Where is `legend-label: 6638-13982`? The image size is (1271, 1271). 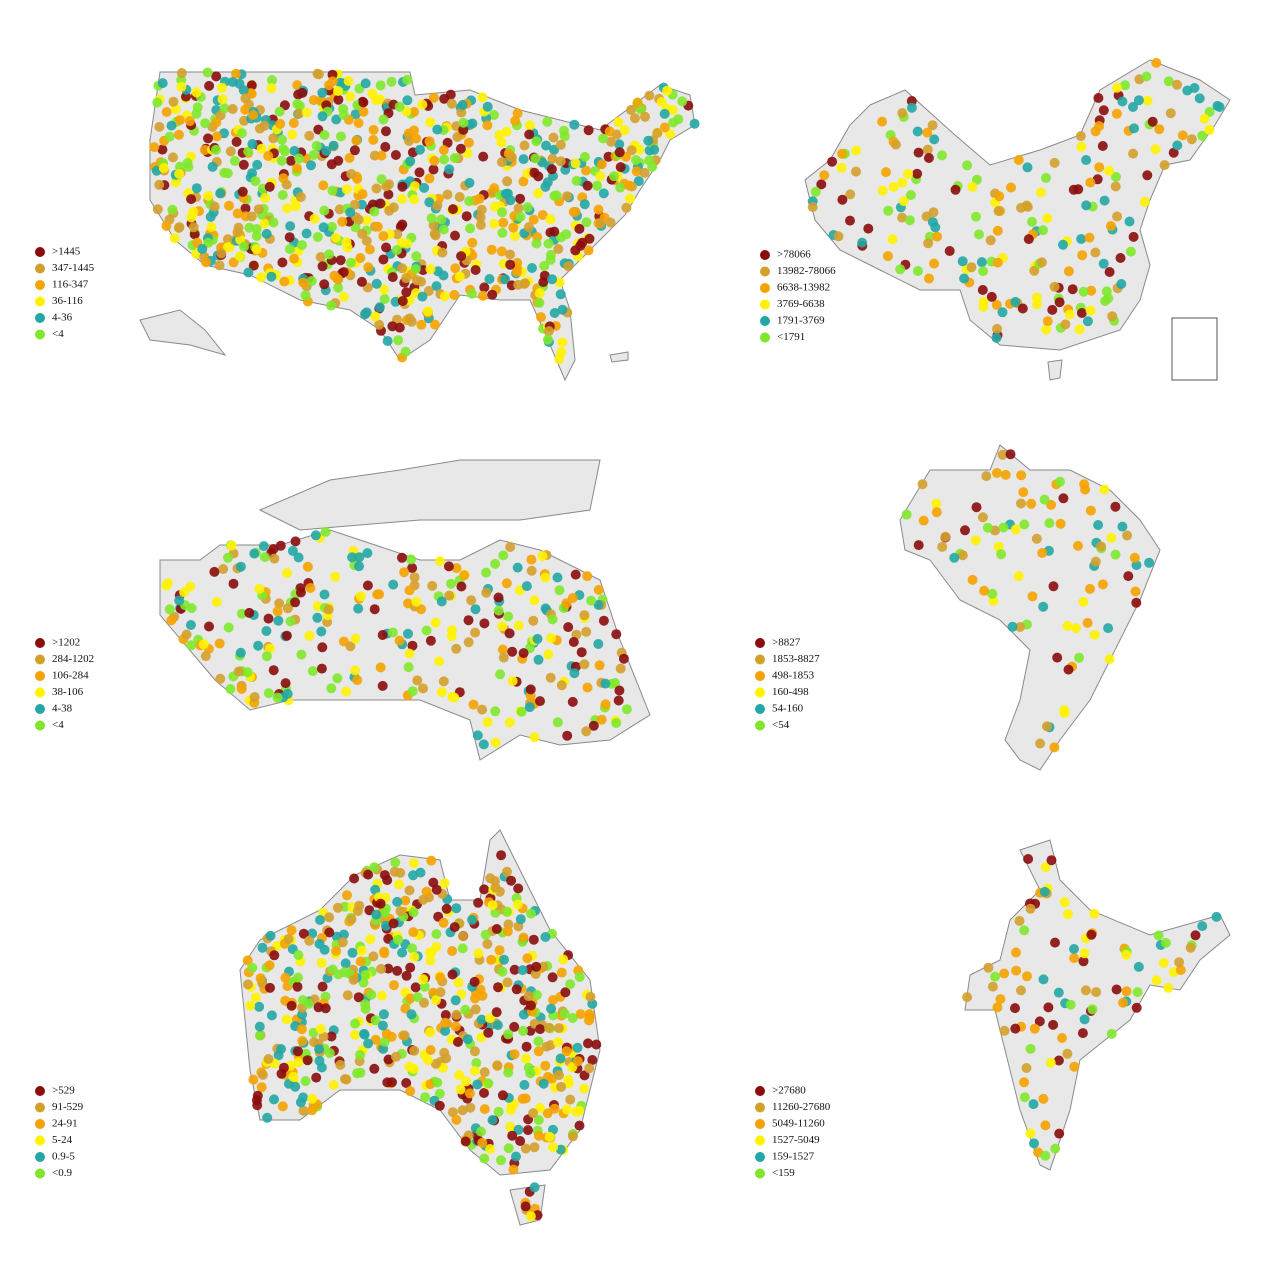
legend-label: 6638-13982 is located at coordinates (803, 288).